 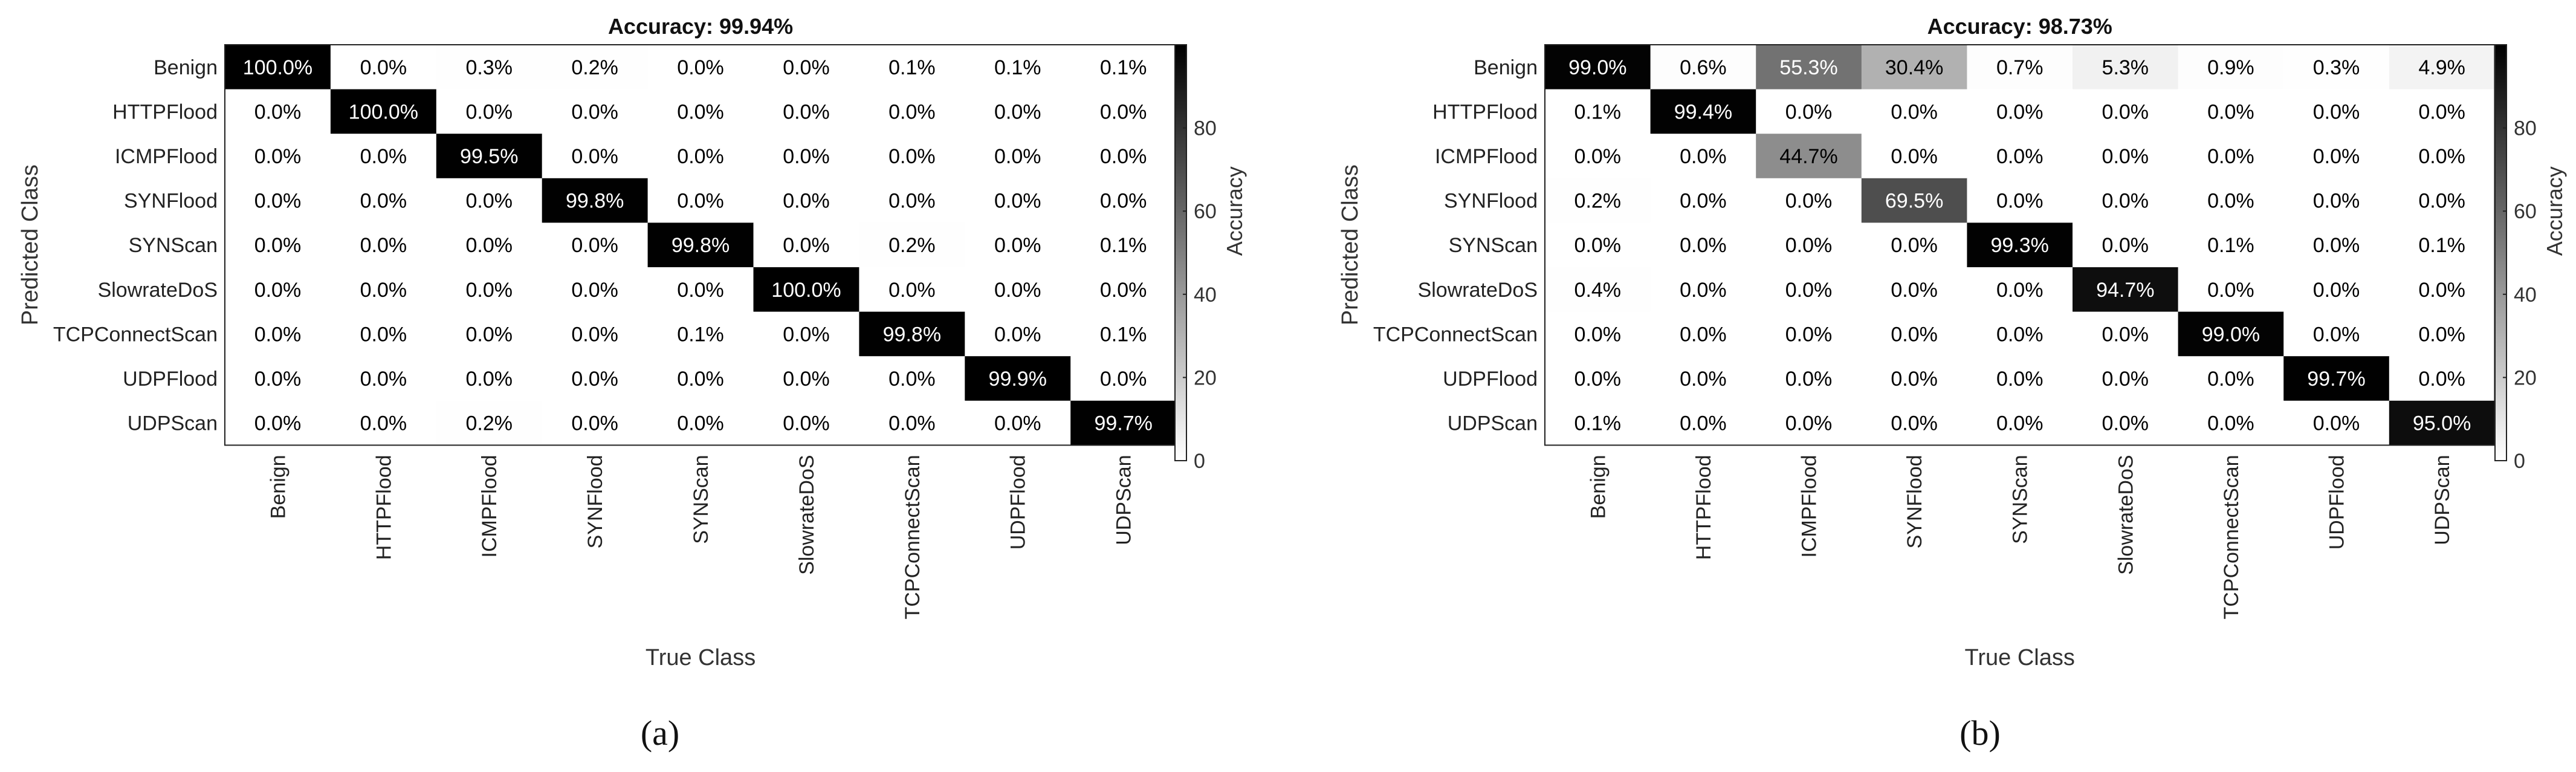 What do you see at coordinates (171, 202) in the screenshot?
I see `y-tick-label: SYNFlood` at bounding box center [171, 202].